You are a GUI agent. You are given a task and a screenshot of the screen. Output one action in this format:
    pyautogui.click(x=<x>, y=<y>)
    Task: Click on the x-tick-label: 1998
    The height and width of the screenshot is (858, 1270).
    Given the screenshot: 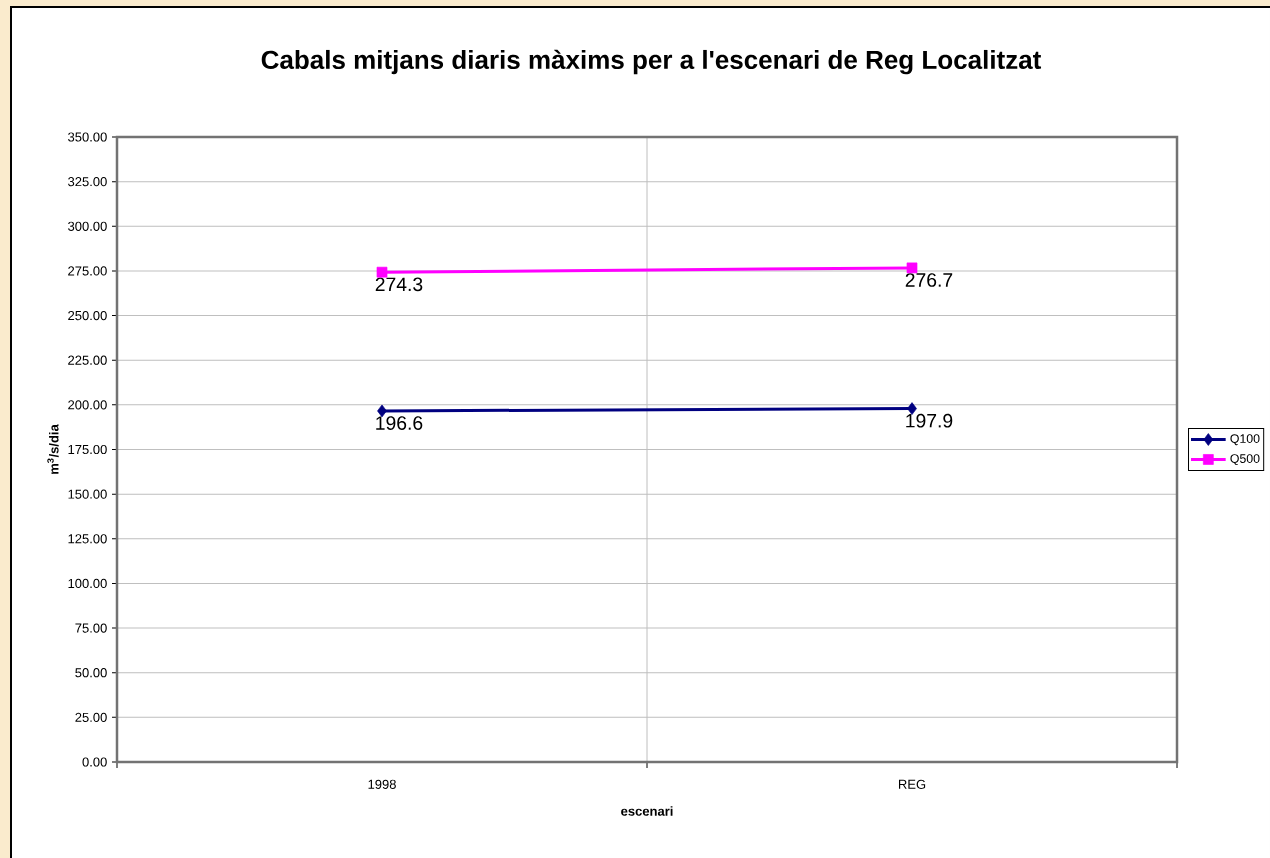 What is the action you would take?
    pyautogui.click(x=382, y=784)
    